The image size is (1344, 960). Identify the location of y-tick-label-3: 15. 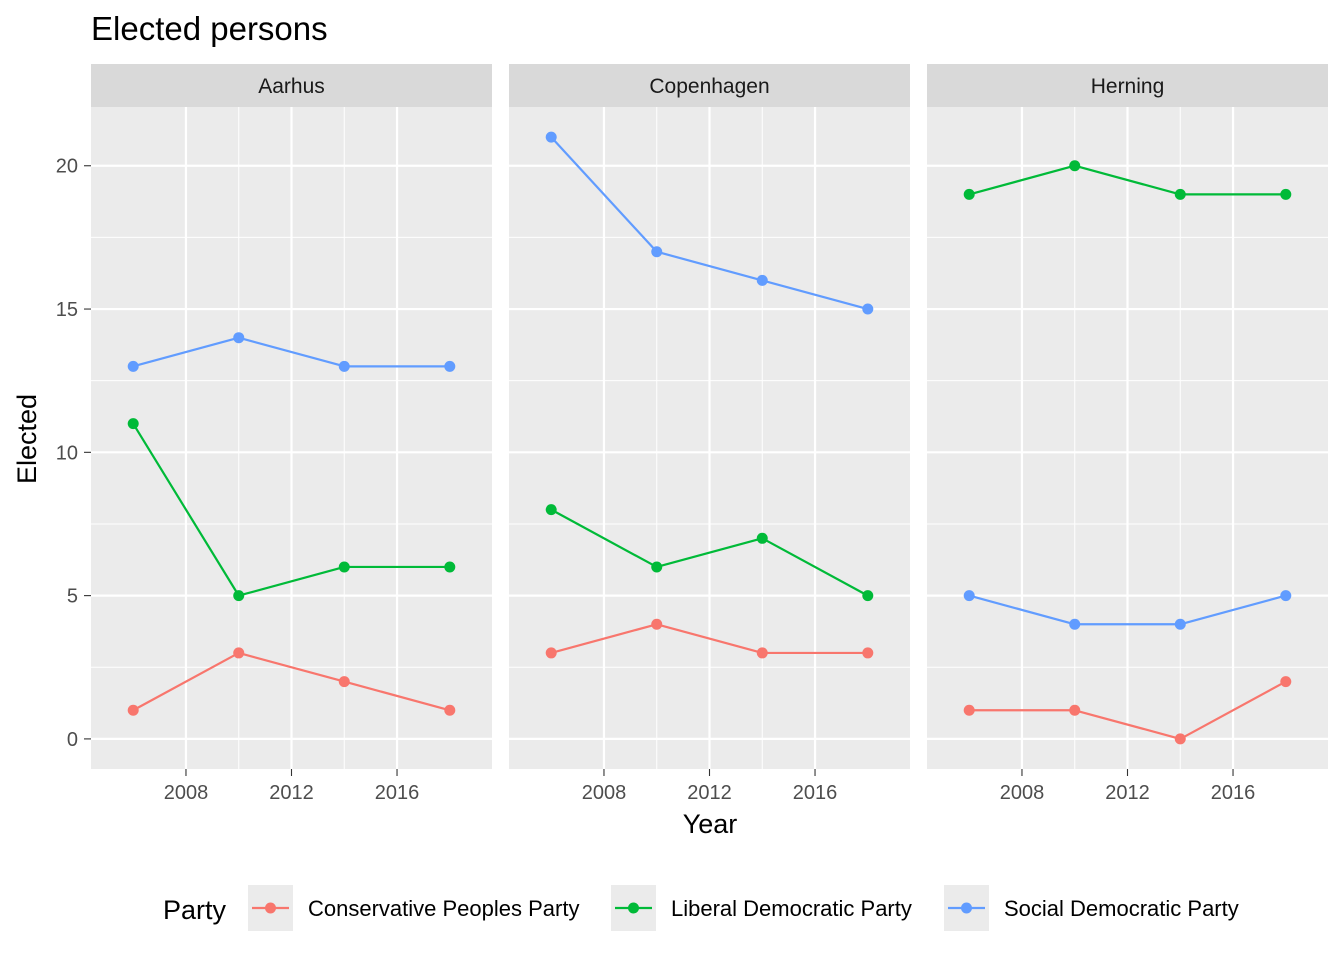
(67, 310).